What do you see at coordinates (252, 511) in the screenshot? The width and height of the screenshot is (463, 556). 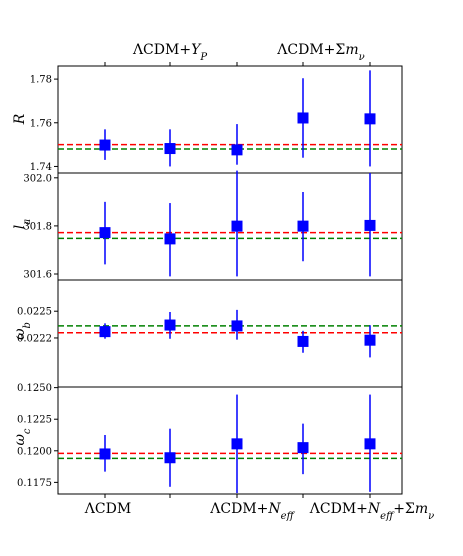 I see `x-tick-label: ΛCDM+Neff` at bounding box center [252, 511].